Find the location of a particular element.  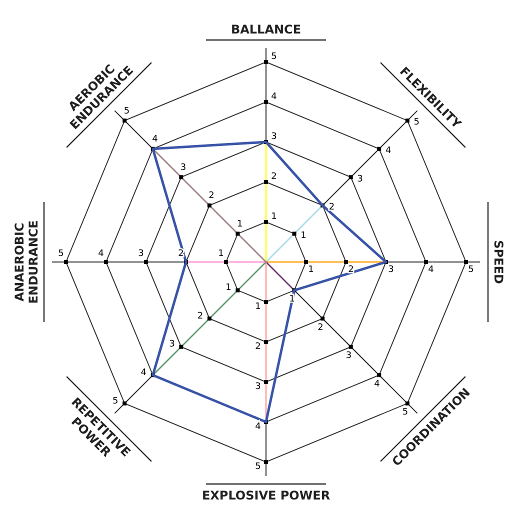

spoke-label: EXPLOSIVE POWER is located at coordinates (266, 495).